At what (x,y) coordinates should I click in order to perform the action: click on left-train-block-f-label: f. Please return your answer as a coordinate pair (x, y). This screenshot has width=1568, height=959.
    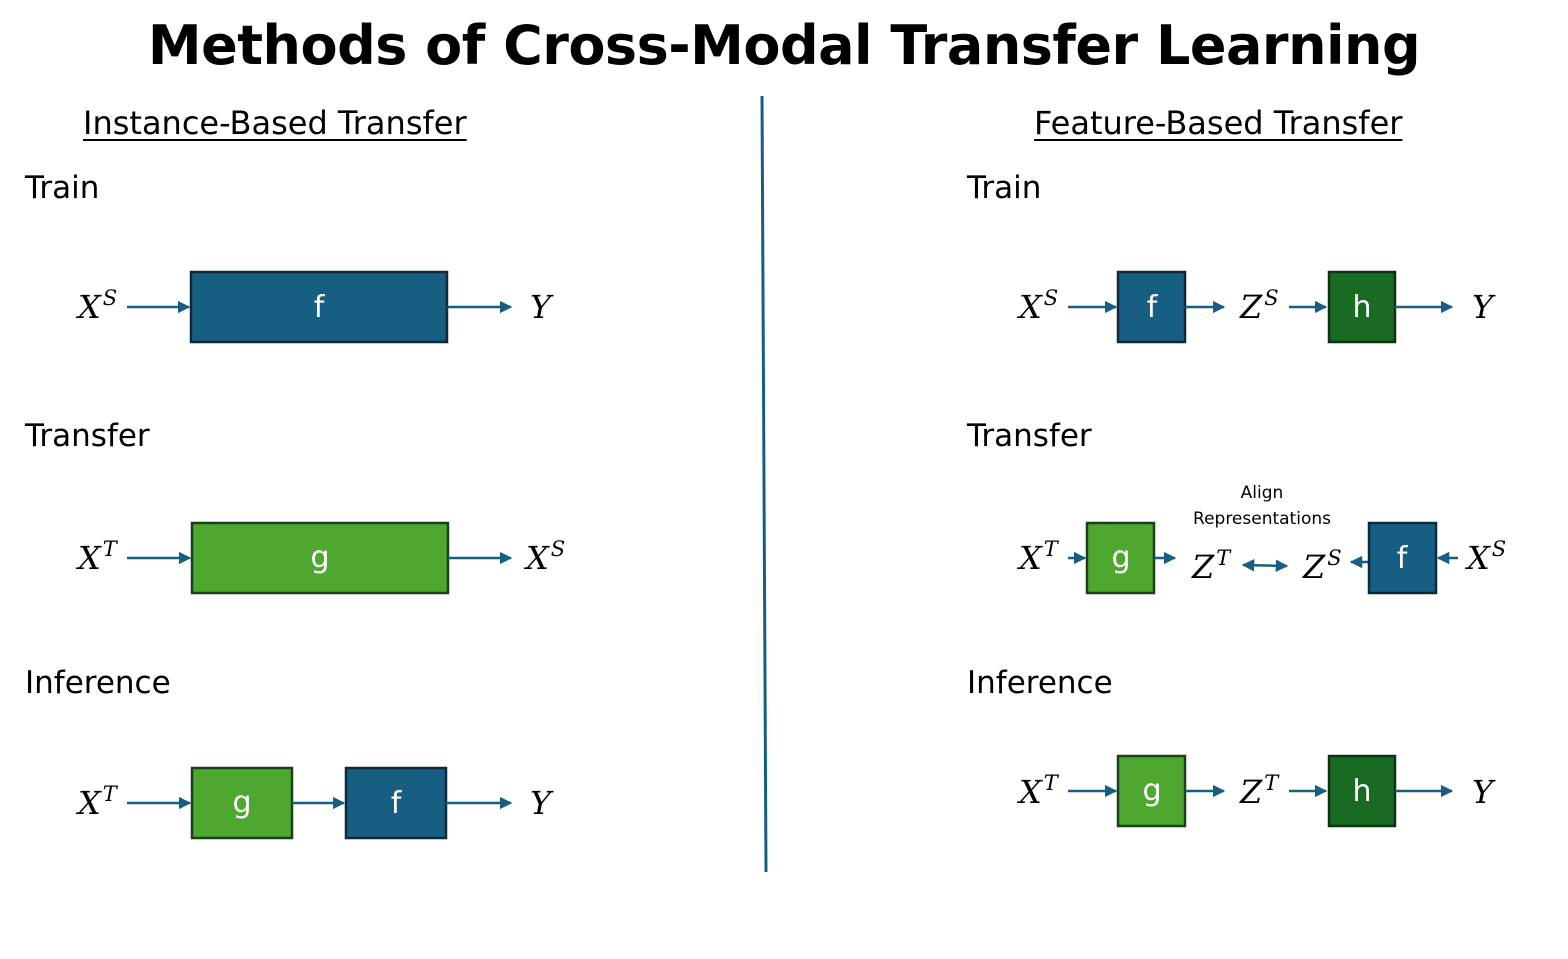
    Looking at the image, I should click on (320, 307).